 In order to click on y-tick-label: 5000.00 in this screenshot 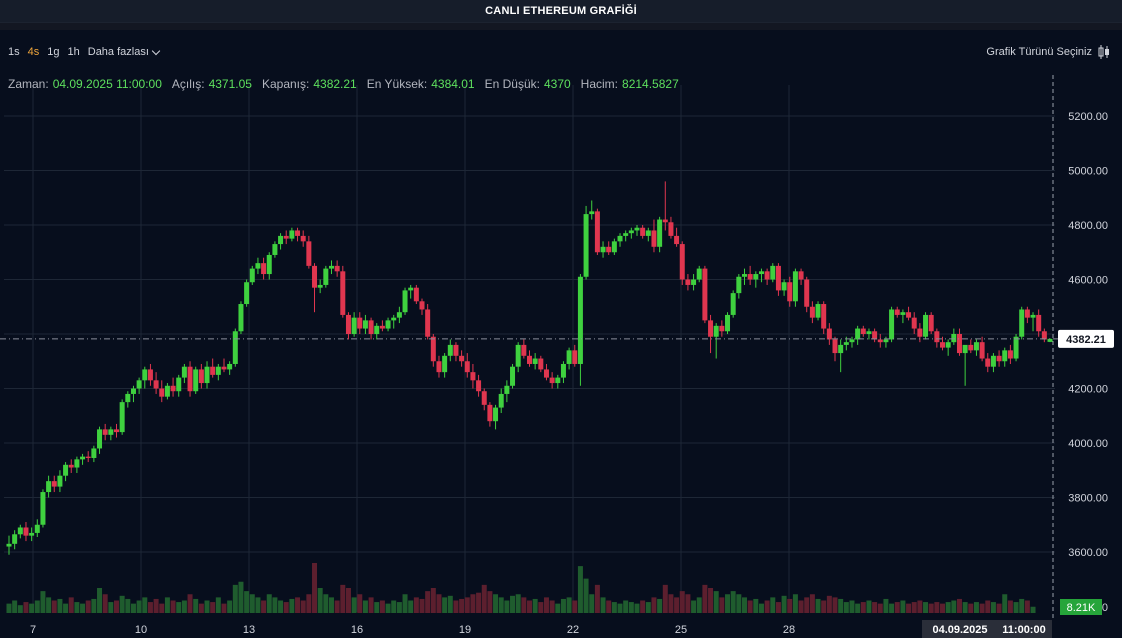, I will do `click(1088, 172)`.